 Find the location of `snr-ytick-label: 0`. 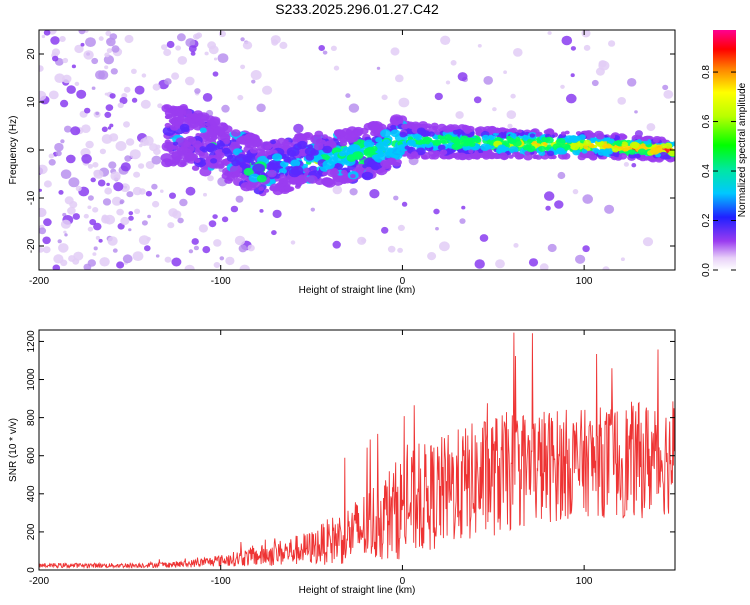

snr-ytick-label: 0 is located at coordinates (31, 570).